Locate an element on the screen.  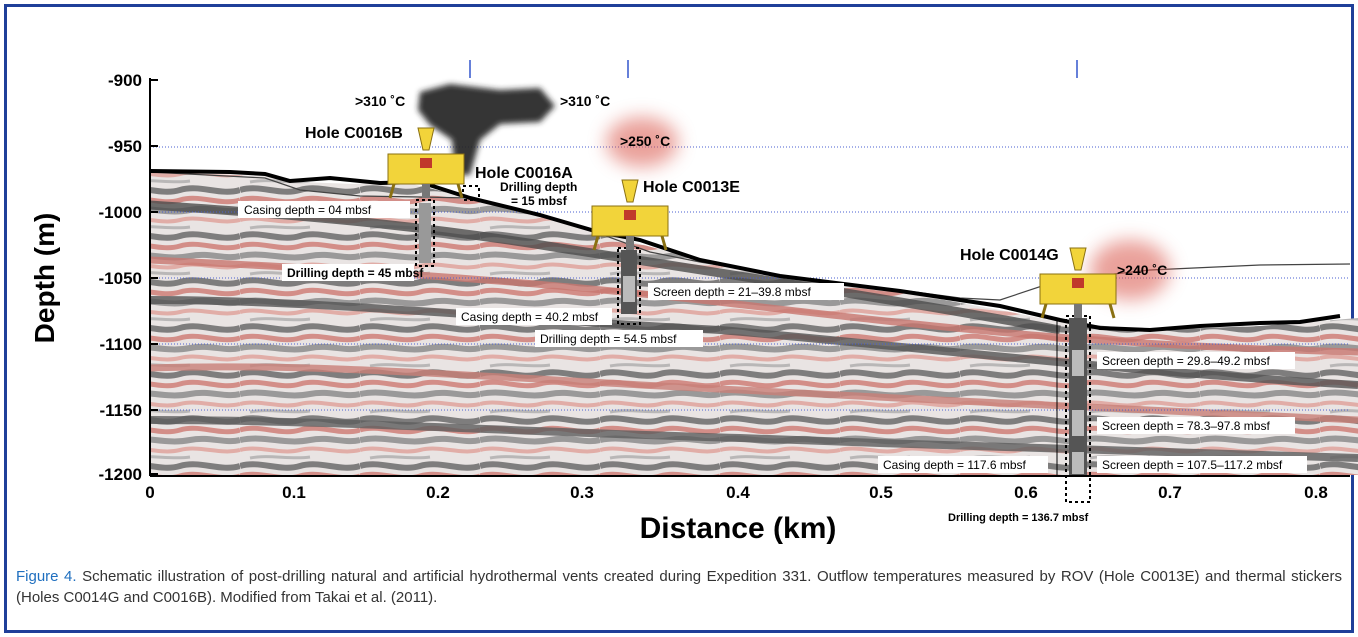
temp-label-c0016a: >310 ˚C is located at coordinates (585, 101).